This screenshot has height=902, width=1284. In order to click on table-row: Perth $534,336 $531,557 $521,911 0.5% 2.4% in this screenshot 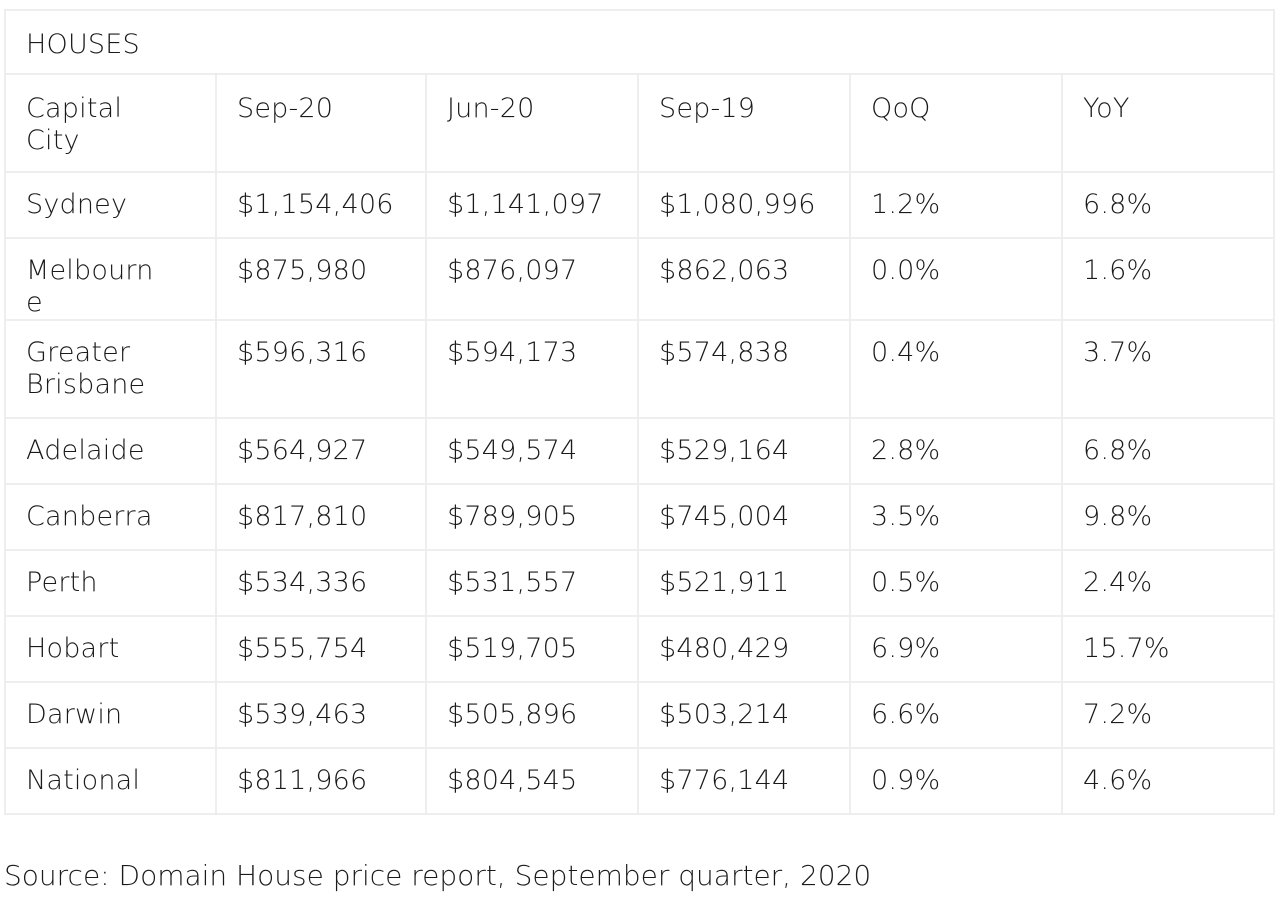, I will do `click(640, 583)`.